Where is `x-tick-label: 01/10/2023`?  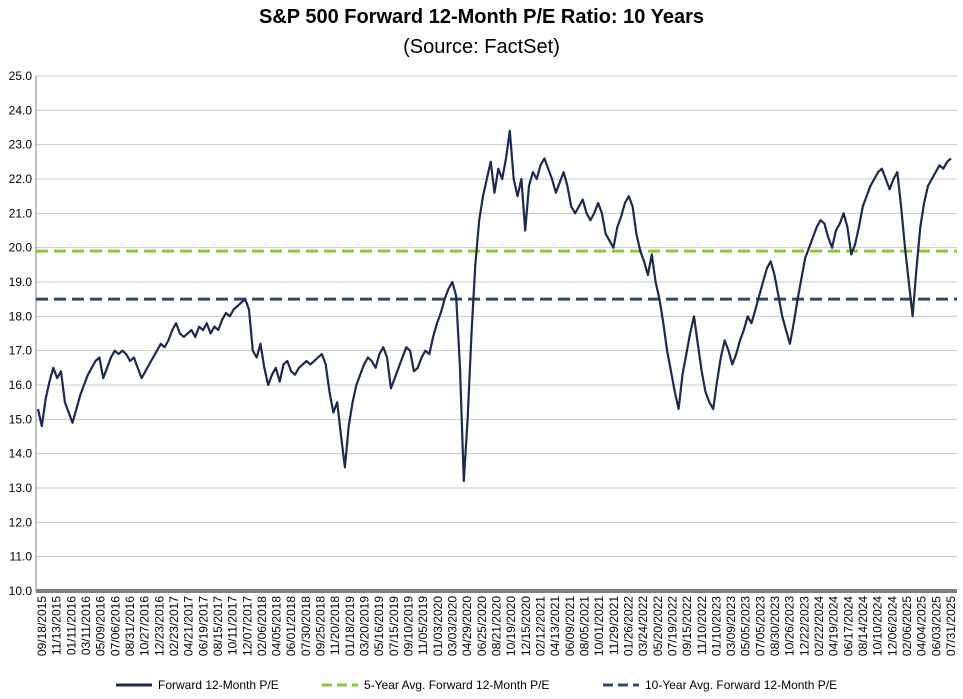
x-tick-label: 01/10/2023 is located at coordinates (716, 626).